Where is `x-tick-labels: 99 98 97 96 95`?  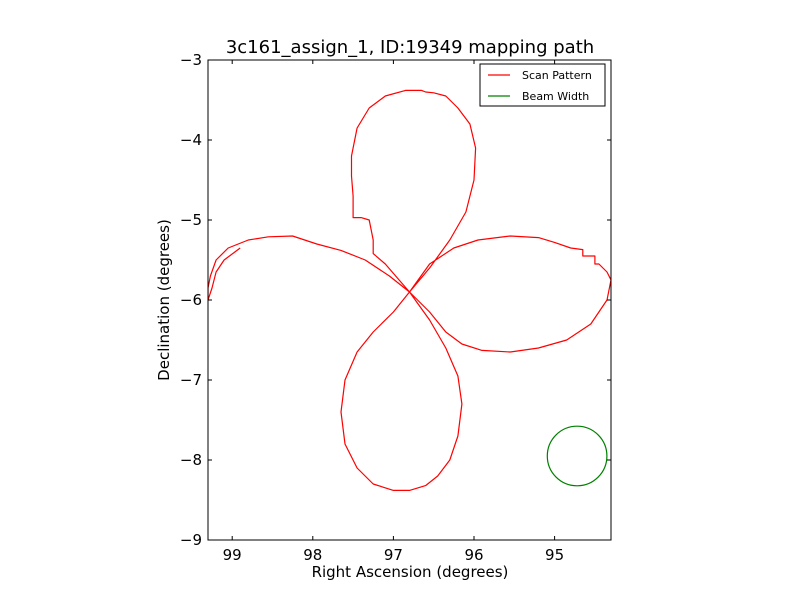 x-tick-labels: 99 98 97 96 95 is located at coordinates (393, 555).